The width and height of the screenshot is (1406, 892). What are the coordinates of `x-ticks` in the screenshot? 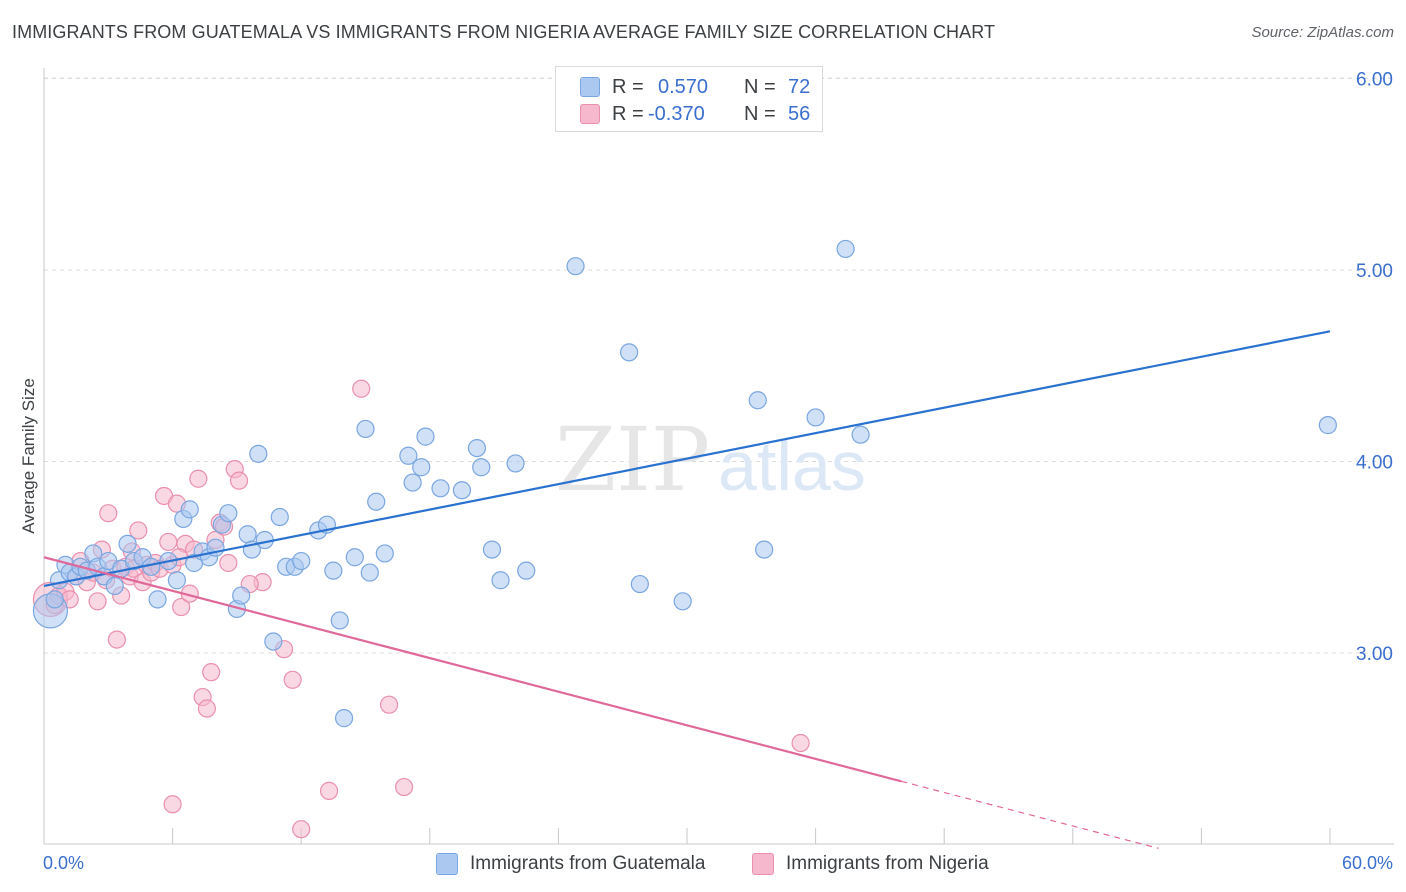 It's located at (751, 836).